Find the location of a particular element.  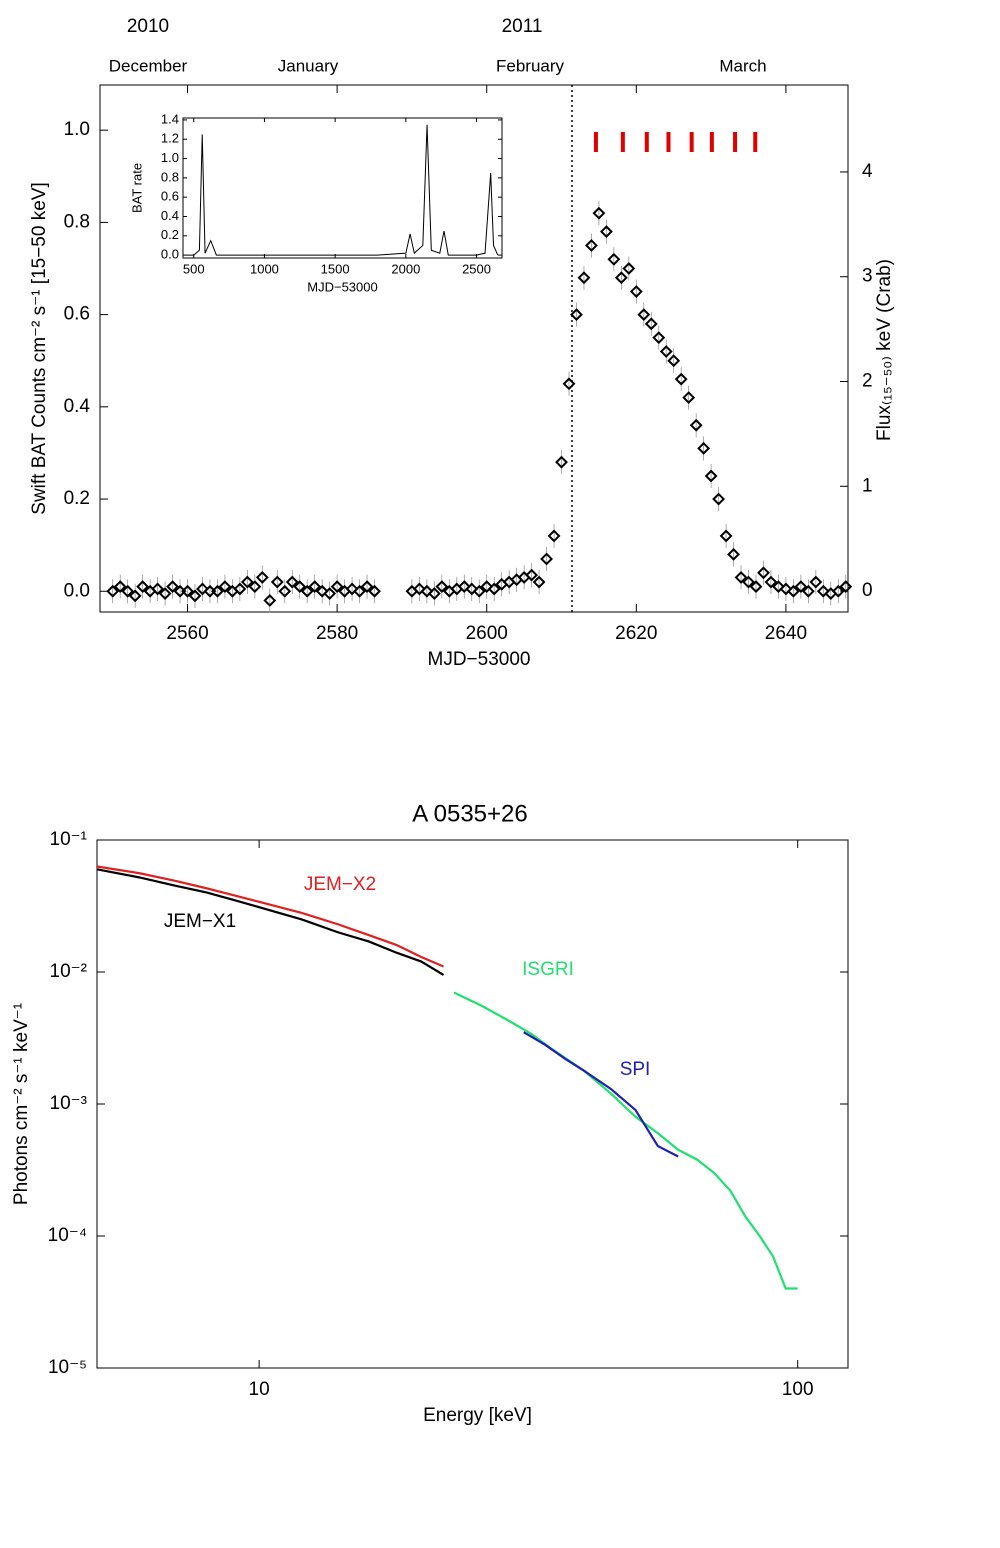

y-tick-label: 10⁻³ is located at coordinates (69, 1103).